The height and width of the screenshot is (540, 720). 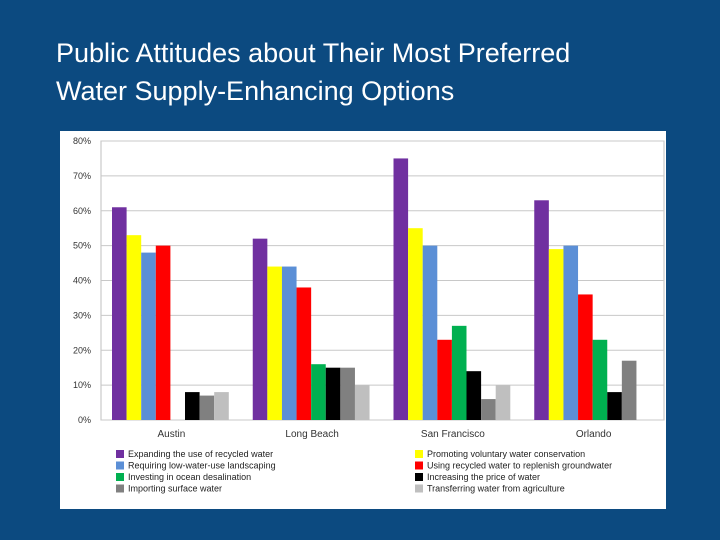 I want to click on y-tick-label: 20%, so click(x=82, y=350).